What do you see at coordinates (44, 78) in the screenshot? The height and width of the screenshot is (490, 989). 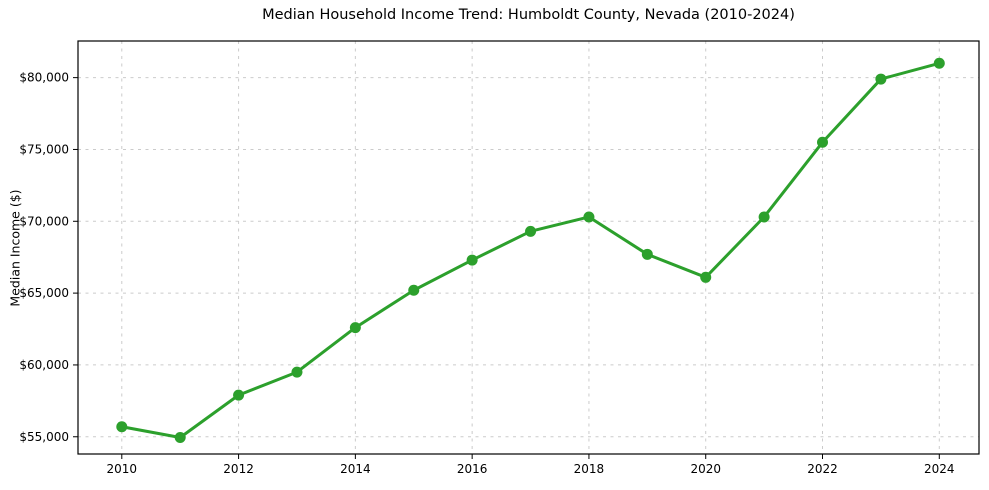 I see `y-tick-label: $80,000` at bounding box center [44, 78].